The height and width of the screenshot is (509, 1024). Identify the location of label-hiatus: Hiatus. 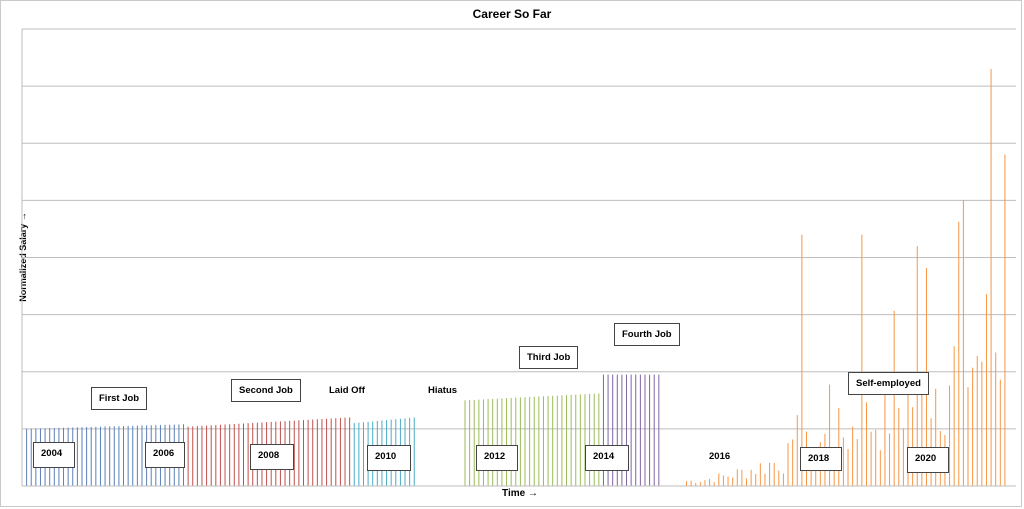
(443, 390).